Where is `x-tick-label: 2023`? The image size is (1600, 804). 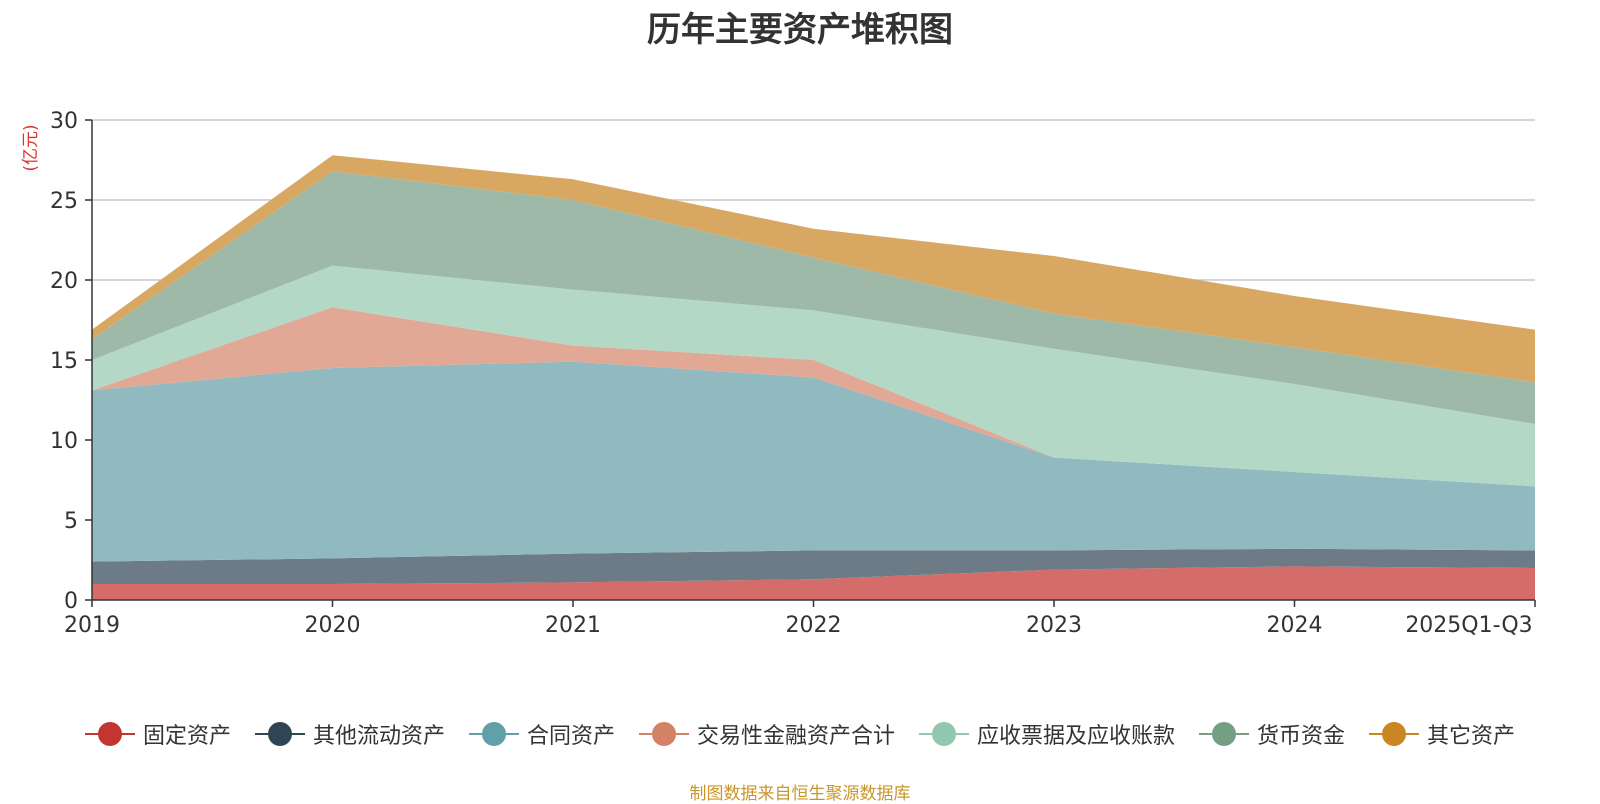
x-tick-label: 2023 is located at coordinates (1054, 625).